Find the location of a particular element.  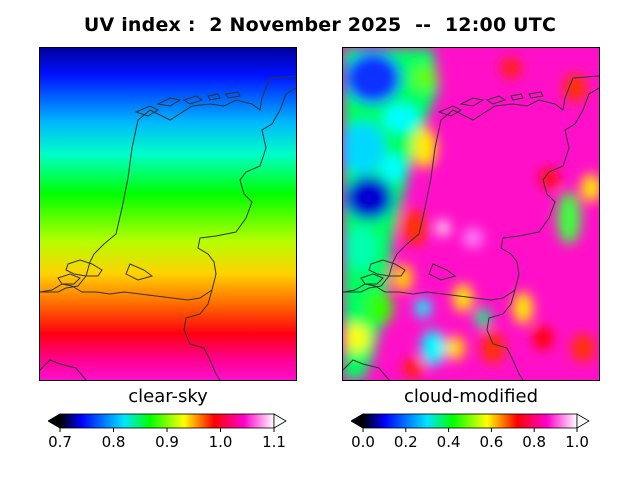

tick-label: 0.0 is located at coordinates (363, 442).